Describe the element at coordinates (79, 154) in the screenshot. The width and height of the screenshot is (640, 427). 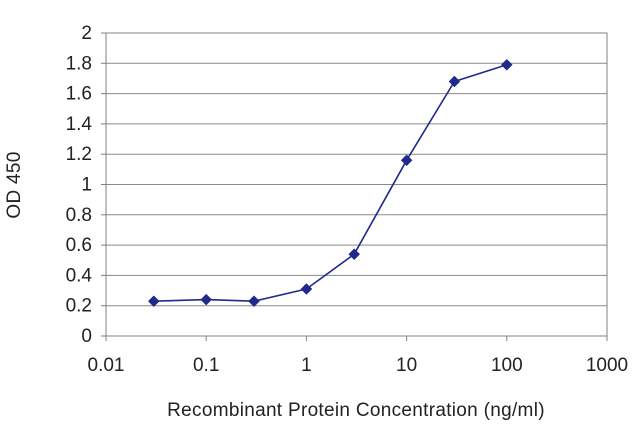
I see `y-tick-label: 1.2` at that location.